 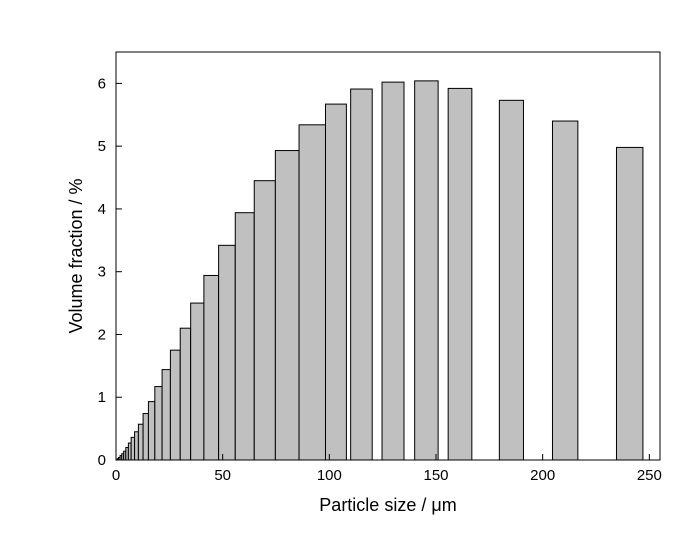 What do you see at coordinates (102, 272) in the screenshot?
I see `y-tick-label: 3` at bounding box center [102, 272].